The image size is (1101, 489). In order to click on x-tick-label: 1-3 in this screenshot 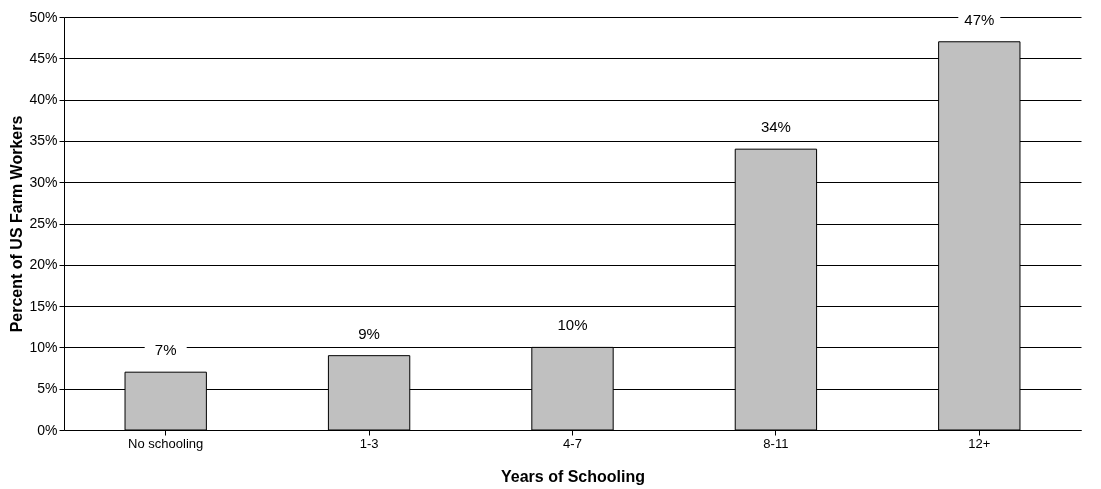, I will do `click(369, 443)`.